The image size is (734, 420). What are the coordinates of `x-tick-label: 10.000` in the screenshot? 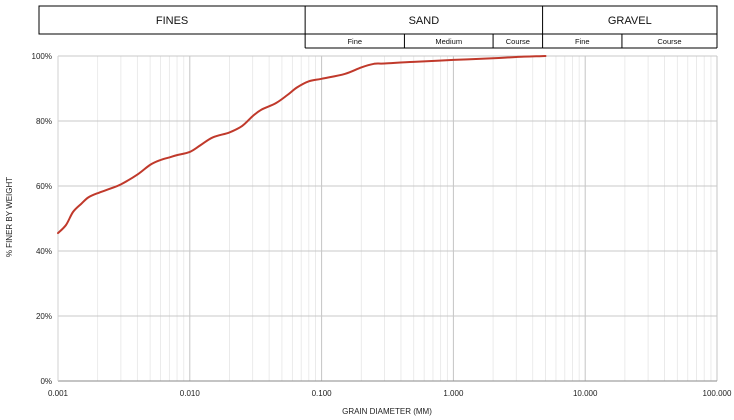 It's located at (585, 393).